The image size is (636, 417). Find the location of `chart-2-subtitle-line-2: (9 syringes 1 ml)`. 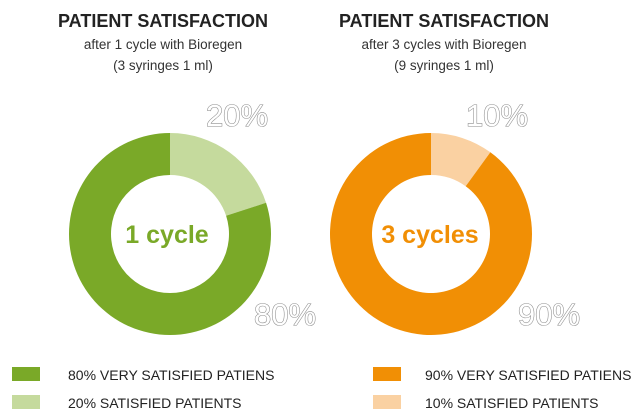

chart-2-subtitle-line-2: (9 syringes 1 ml) is located at coordinates (444, 65).